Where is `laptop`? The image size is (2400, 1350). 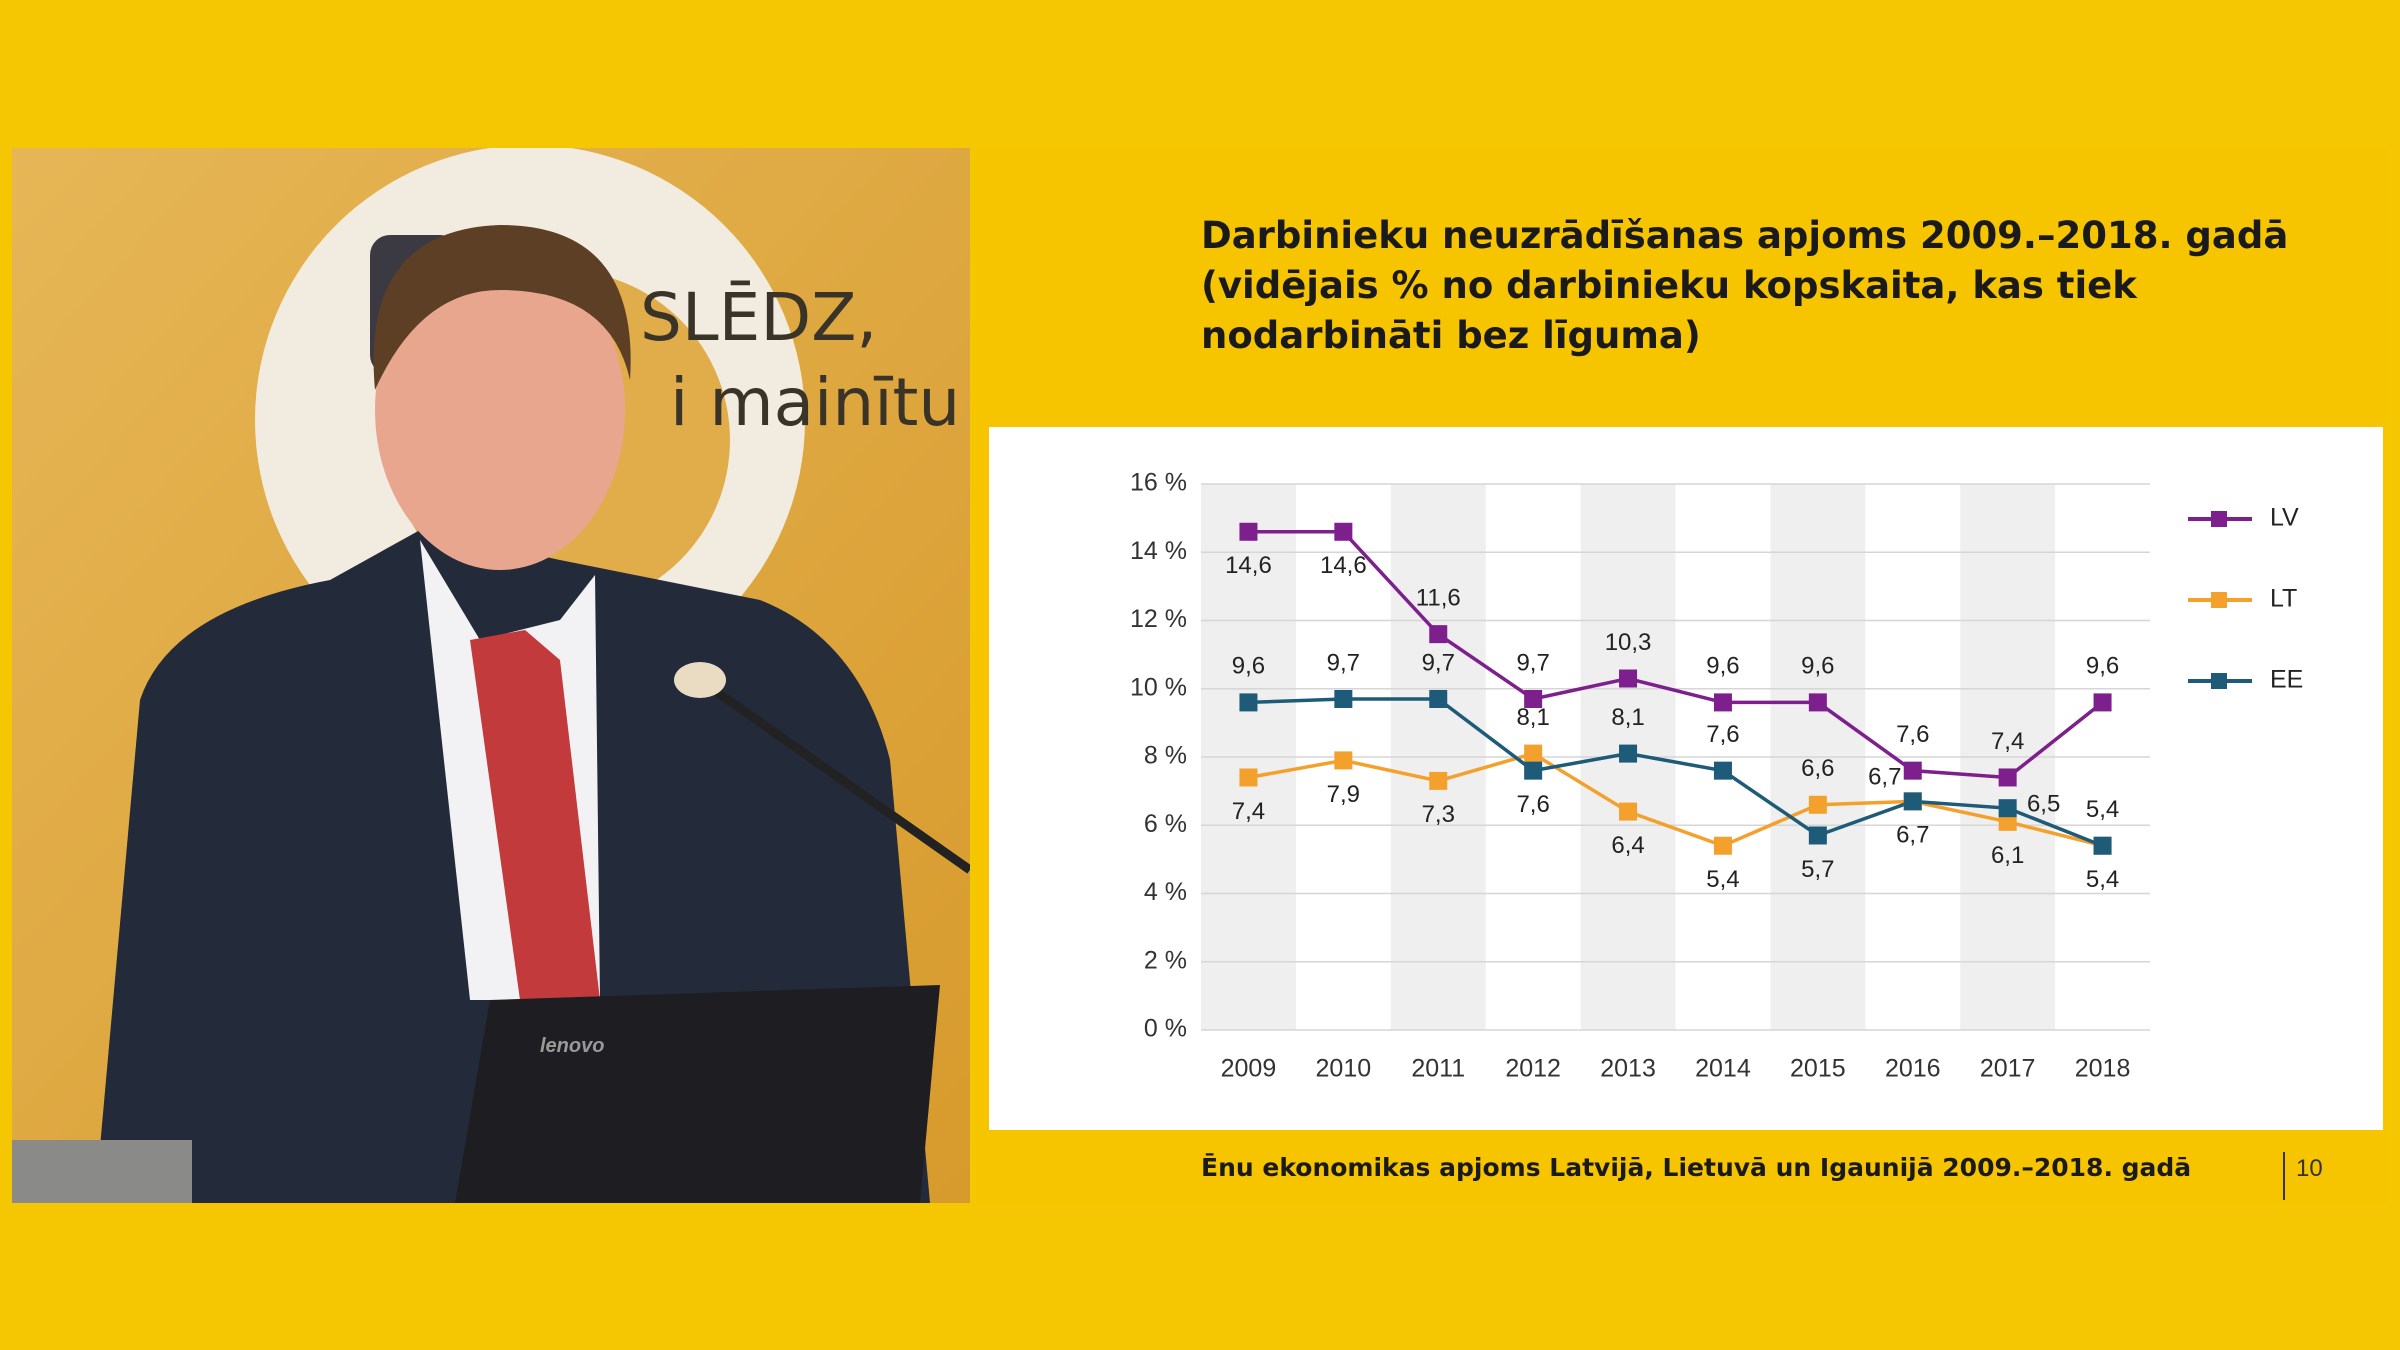 laptop is located at coordinates (697, 1094).